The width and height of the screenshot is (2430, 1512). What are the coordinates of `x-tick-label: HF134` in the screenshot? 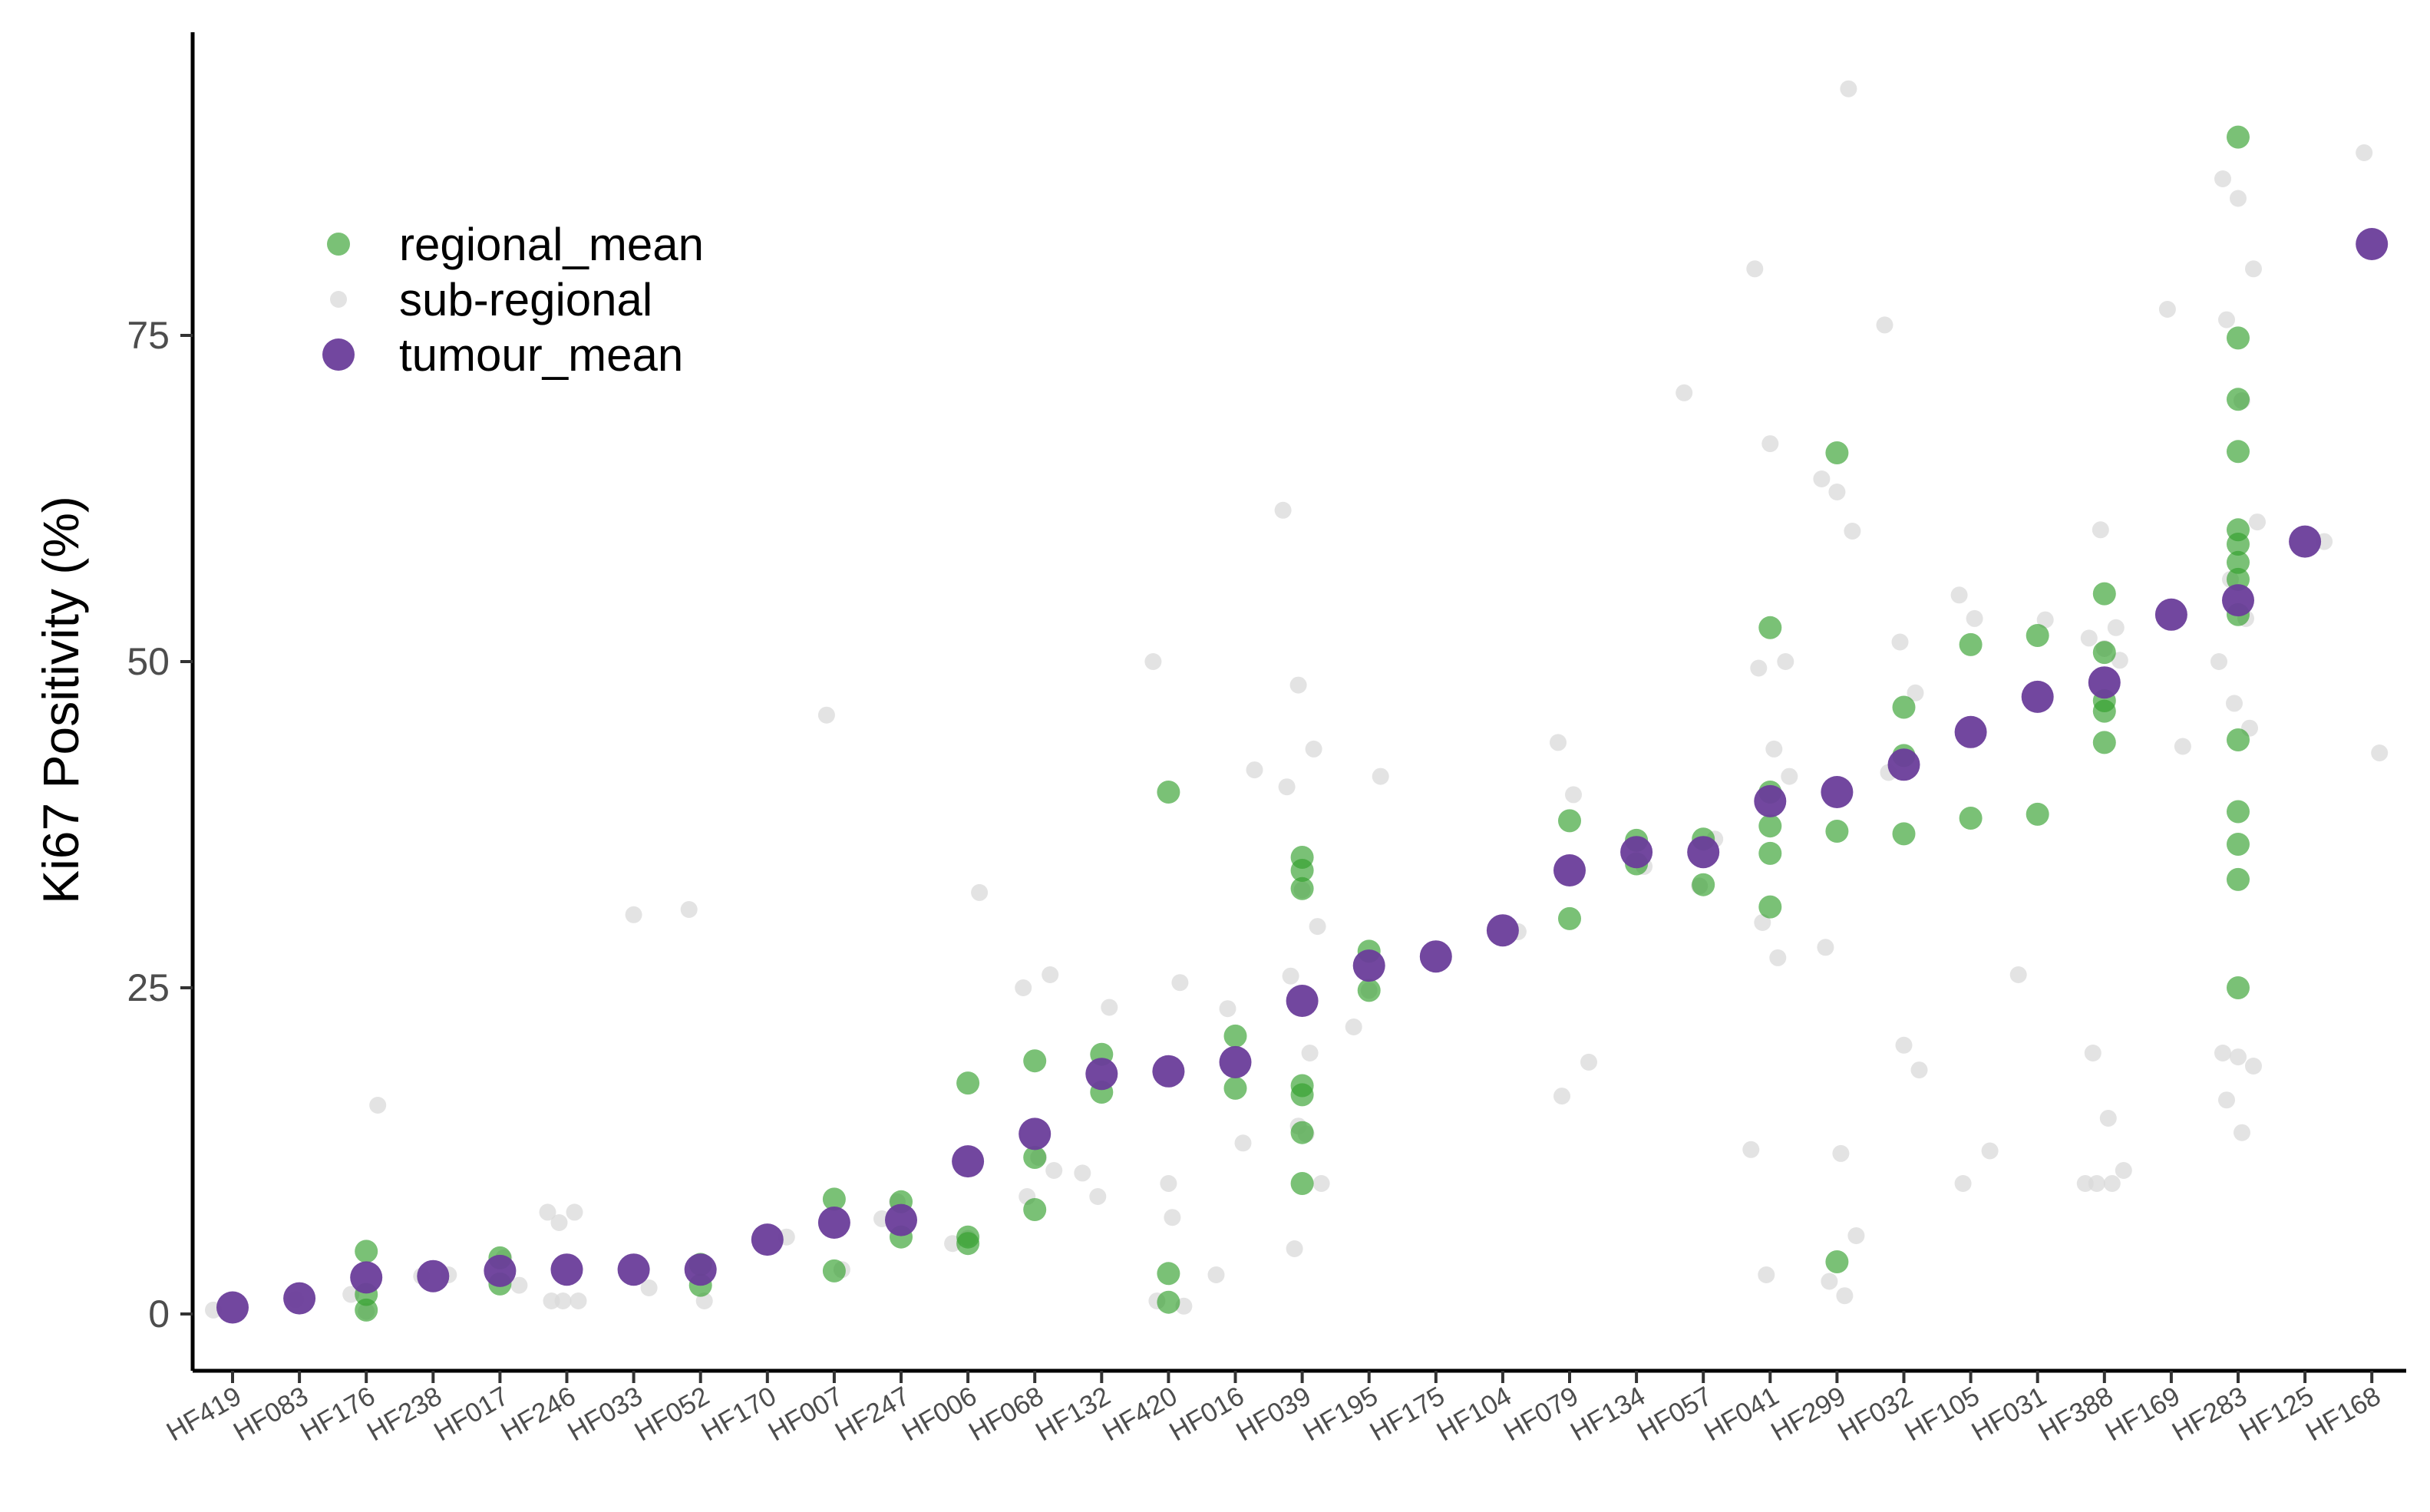 It's located at (1608, 1414).